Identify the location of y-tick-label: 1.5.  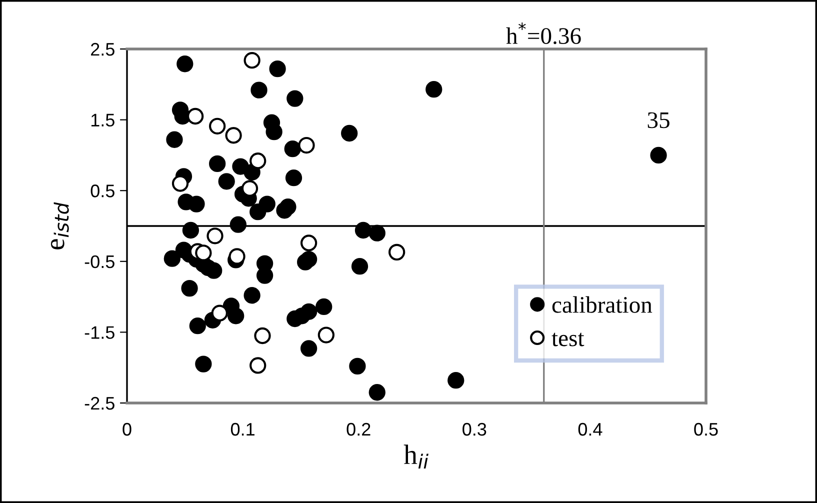
(102, 120).